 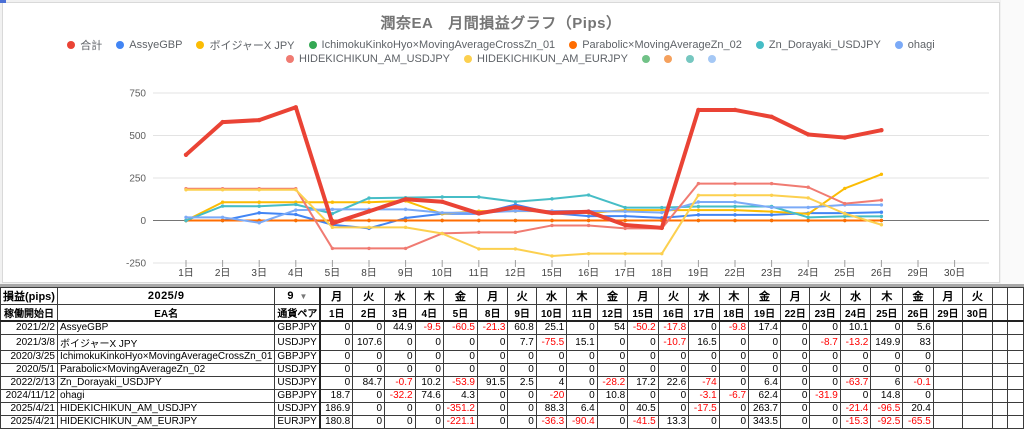 What do you see at coordinates (303, 296) in the screenshot?
I see `dropdown-arrow-icon: ▼` at bounding box center [303, 296].